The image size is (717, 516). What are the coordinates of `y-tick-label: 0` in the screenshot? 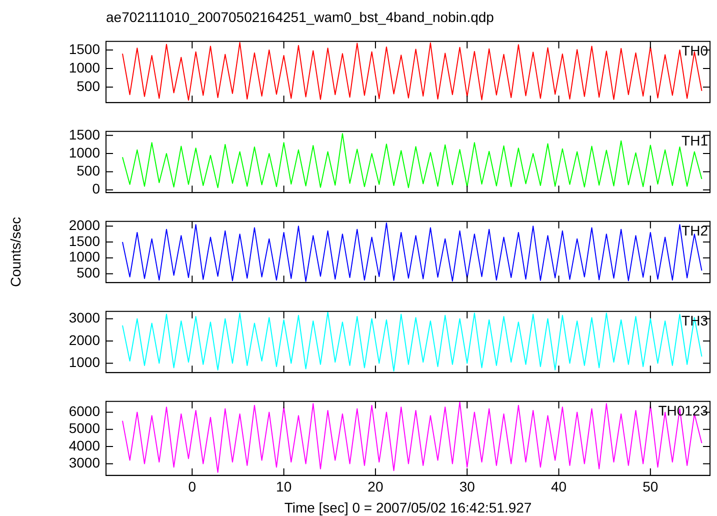 It's located at (96, 188).